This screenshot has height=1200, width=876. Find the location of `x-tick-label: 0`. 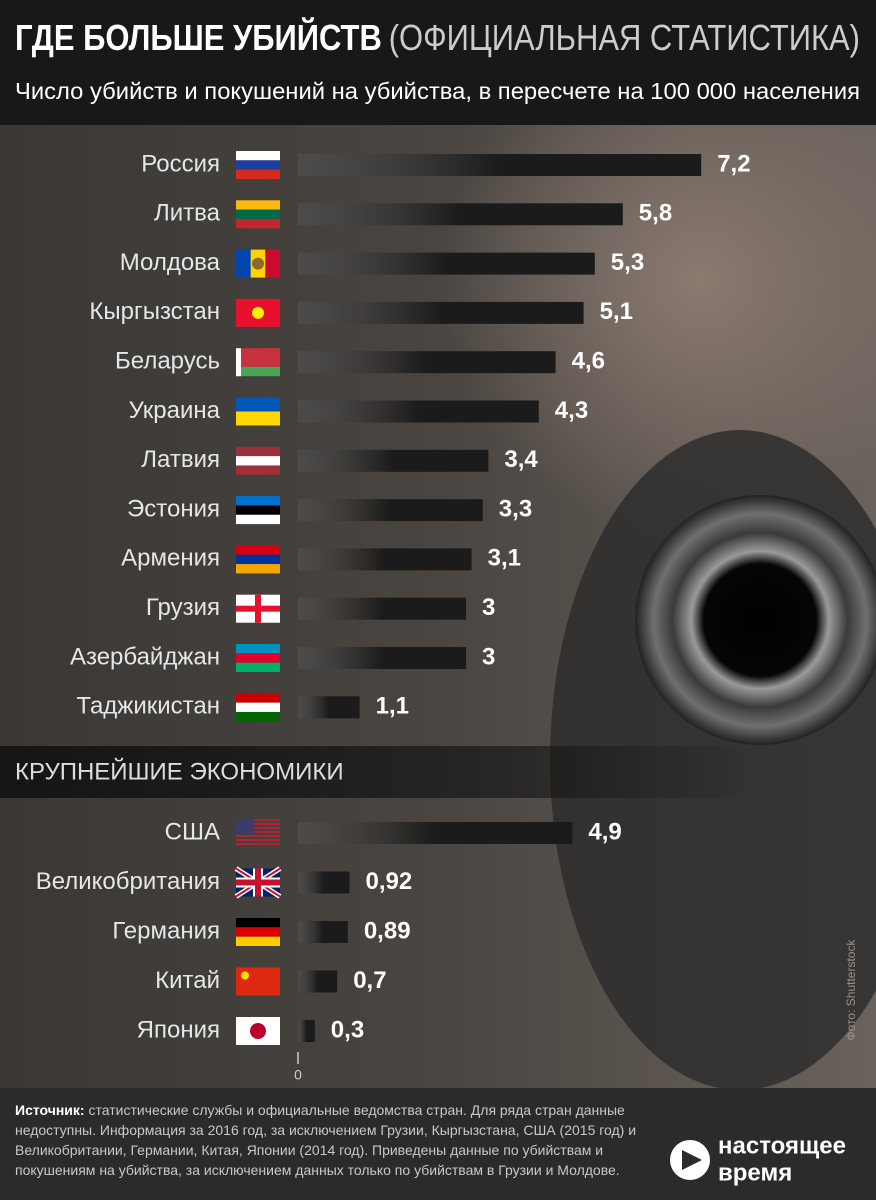

x-tick-label: 0 is located at coordinates (298, 1075).